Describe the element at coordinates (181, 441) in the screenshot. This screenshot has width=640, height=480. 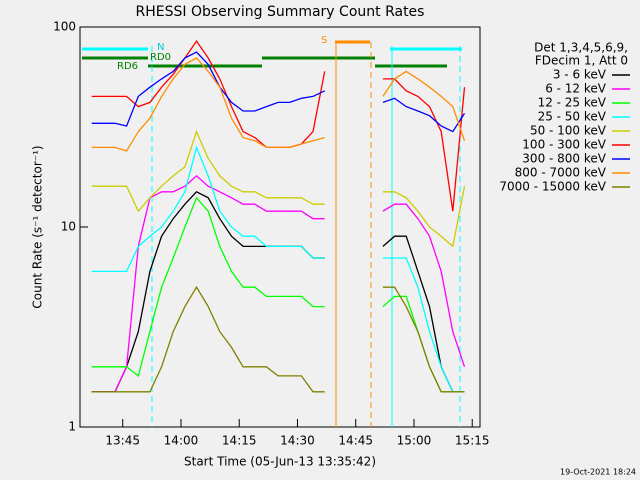
I see `x-tick-label: 14:00` at that location.